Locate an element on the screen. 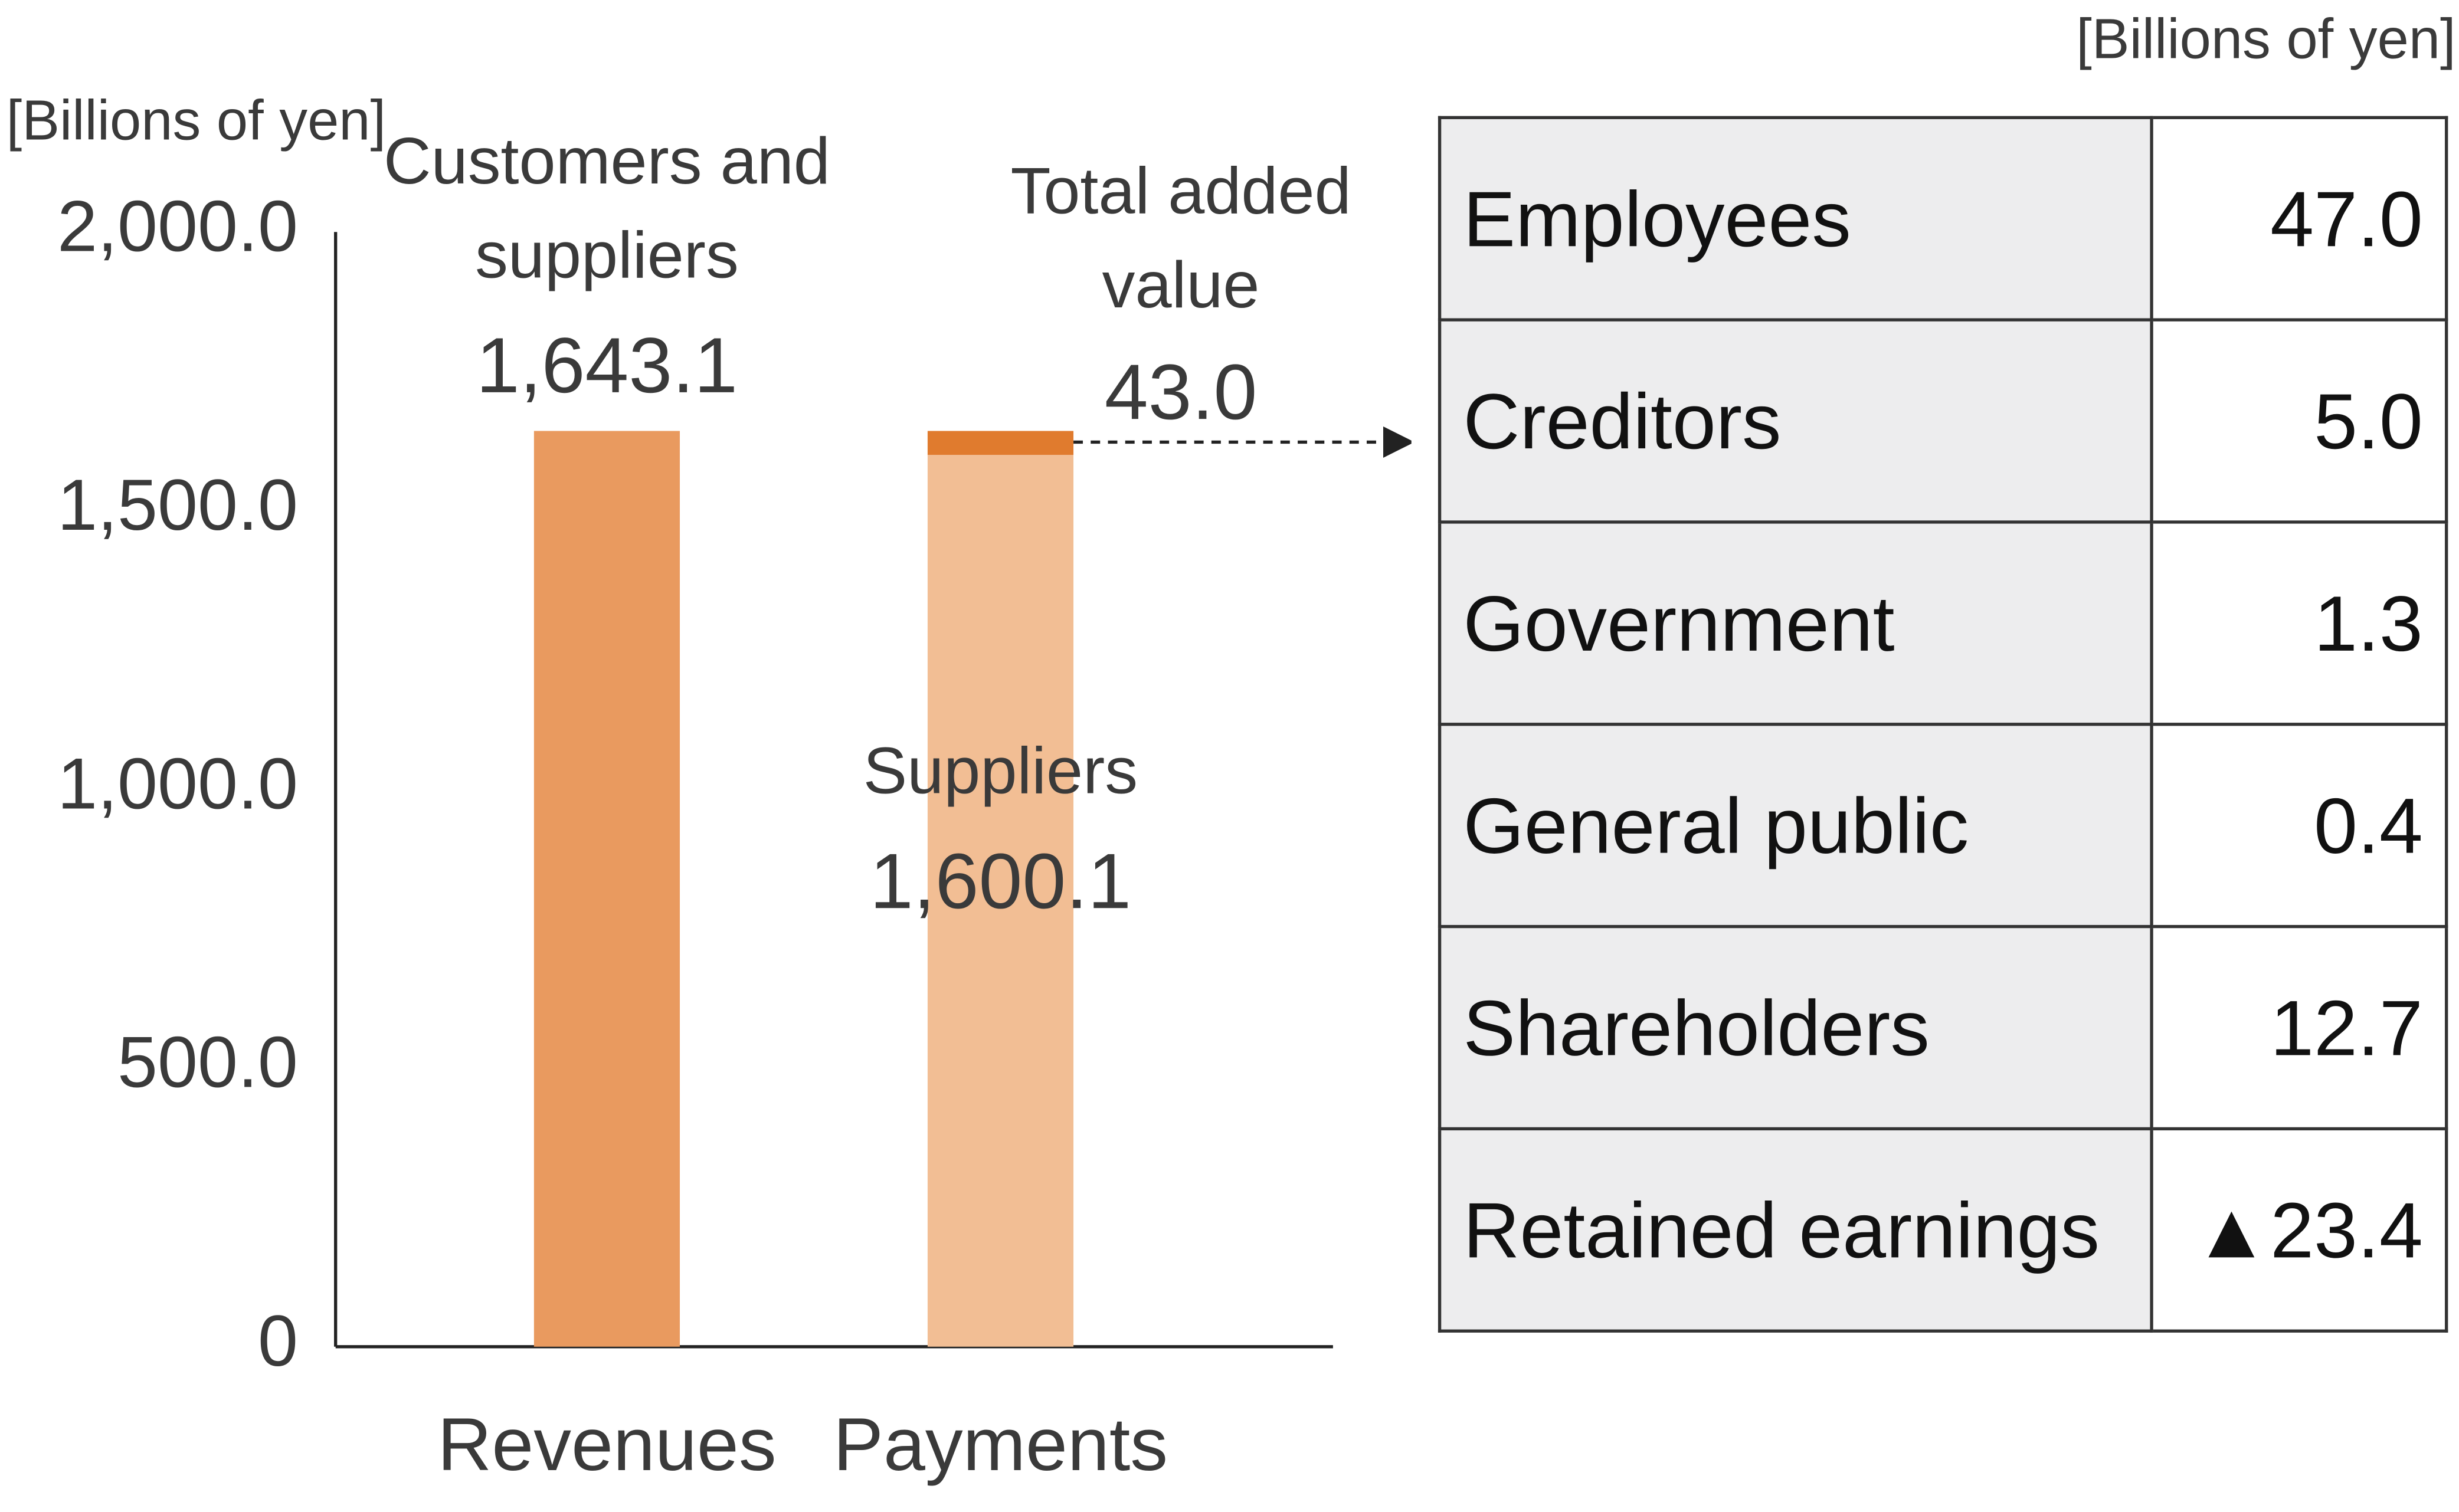 The width and height of the screenshot is (2459, 1512). table-row: Creditors 5.0 is located at coordinates (1943, 421).